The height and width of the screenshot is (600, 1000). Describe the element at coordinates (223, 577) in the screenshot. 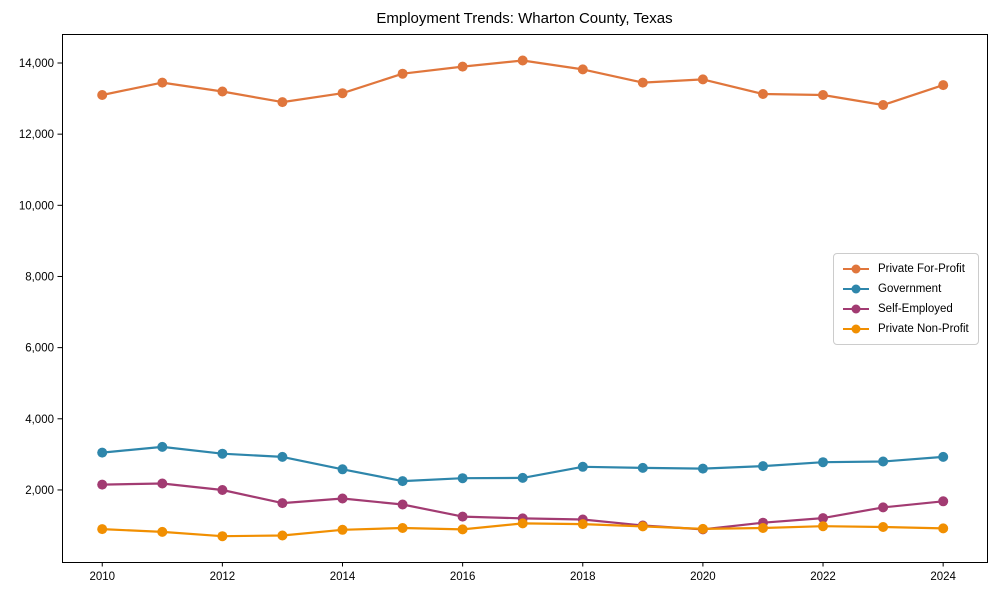

I see `x-tick-label: 2012` at that location.